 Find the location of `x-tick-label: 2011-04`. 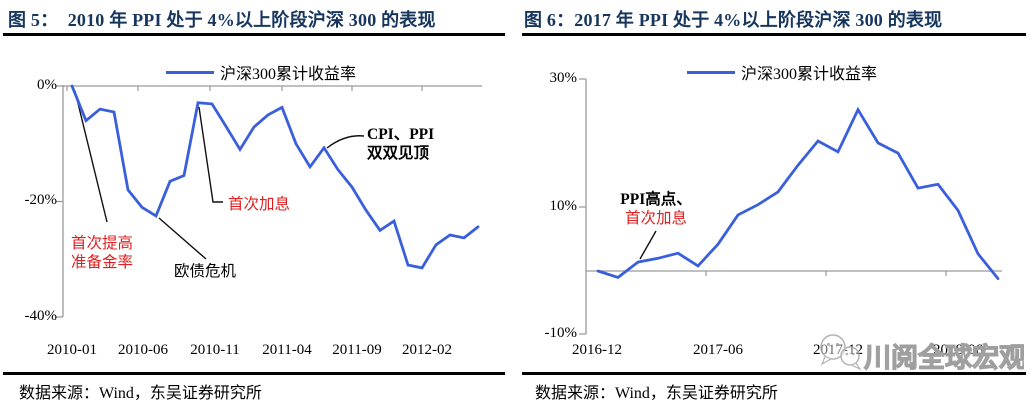

x-tick-label: 2011-04 is located at coordinates (287, 350).